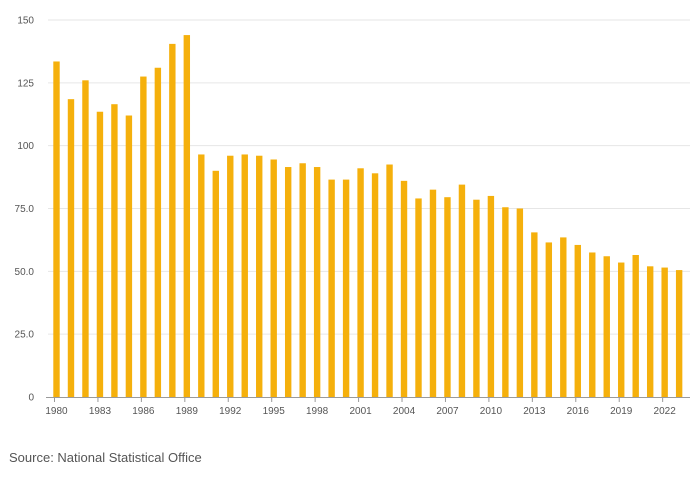  What do you see at coordinates (476, 298) in the screenshot?
I see `bar-2009` at bounding box center [476, 298].